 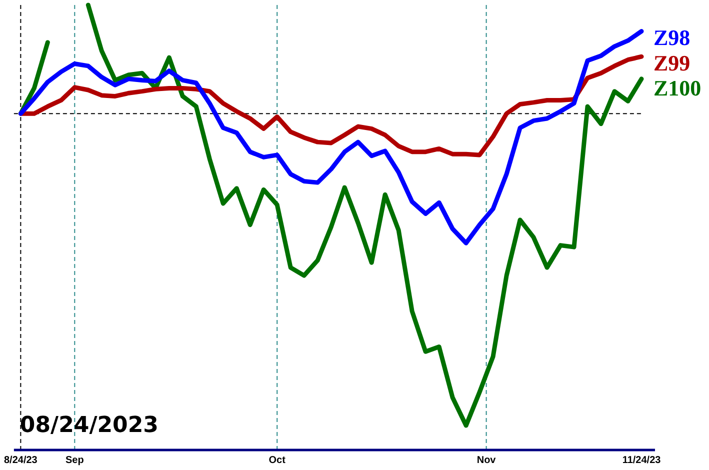 What do you see at coordinates (672, 63) in the screenshot?
I see `series-label: Z99` at bounding box center [672, 63].